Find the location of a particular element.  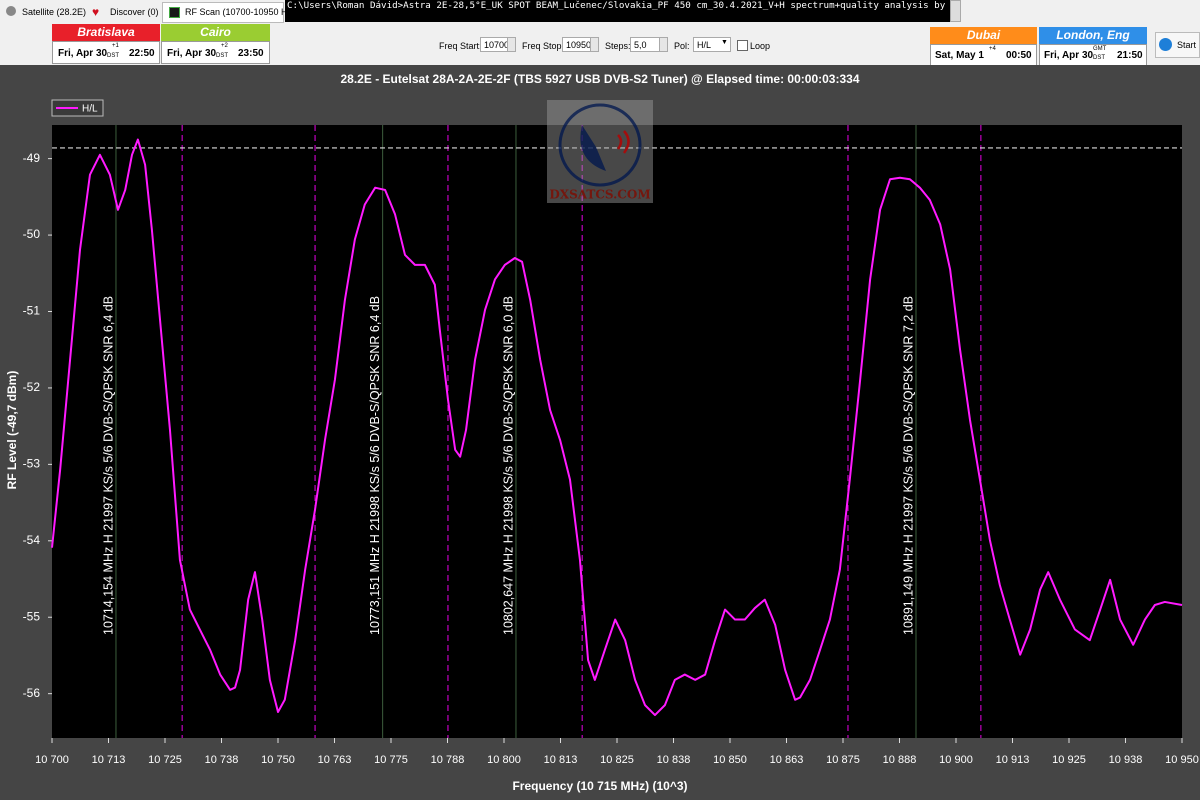

y-tick-label: -50 is located at coordinates (32, 234).